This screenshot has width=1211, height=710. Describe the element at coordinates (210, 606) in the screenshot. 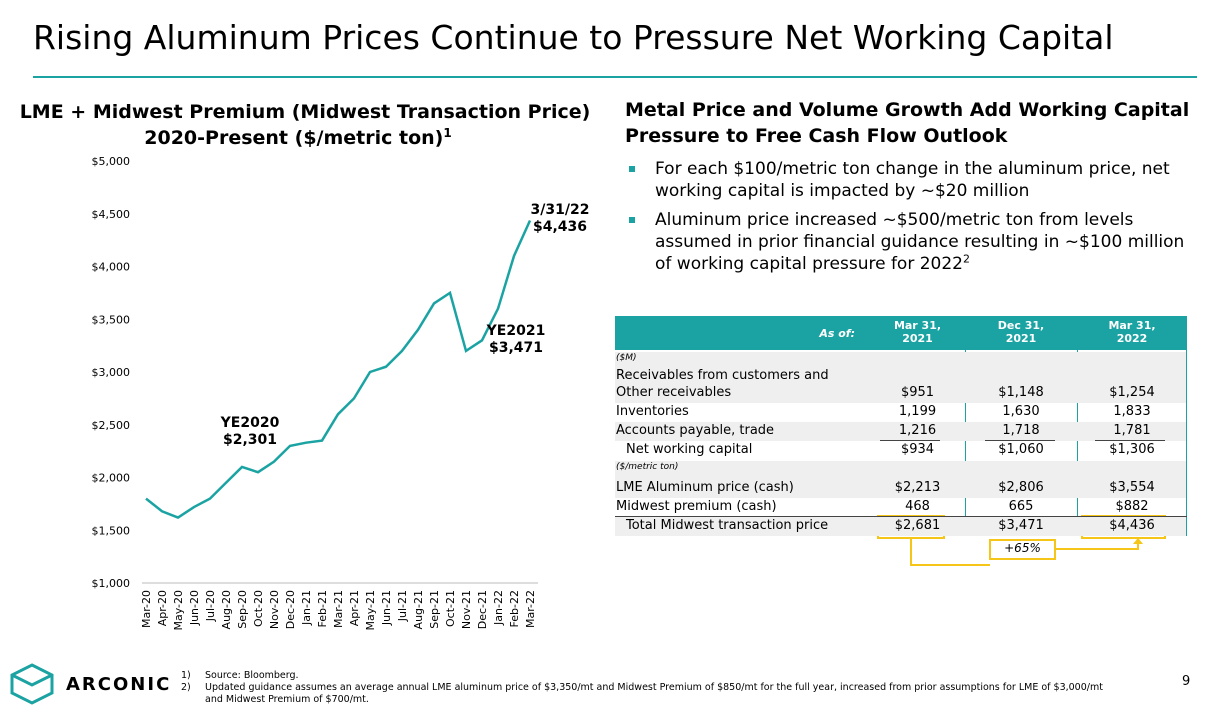

I see `x-tick-label: Jul-20` at that location.